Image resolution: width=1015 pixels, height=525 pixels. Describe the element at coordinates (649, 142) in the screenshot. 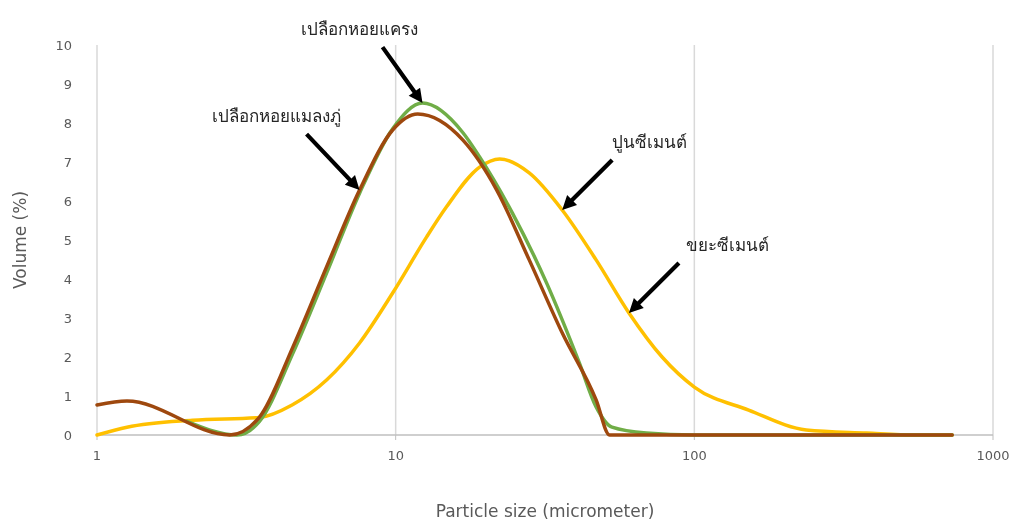

I see `annotation: ปูนซีเมนต์` at that location.